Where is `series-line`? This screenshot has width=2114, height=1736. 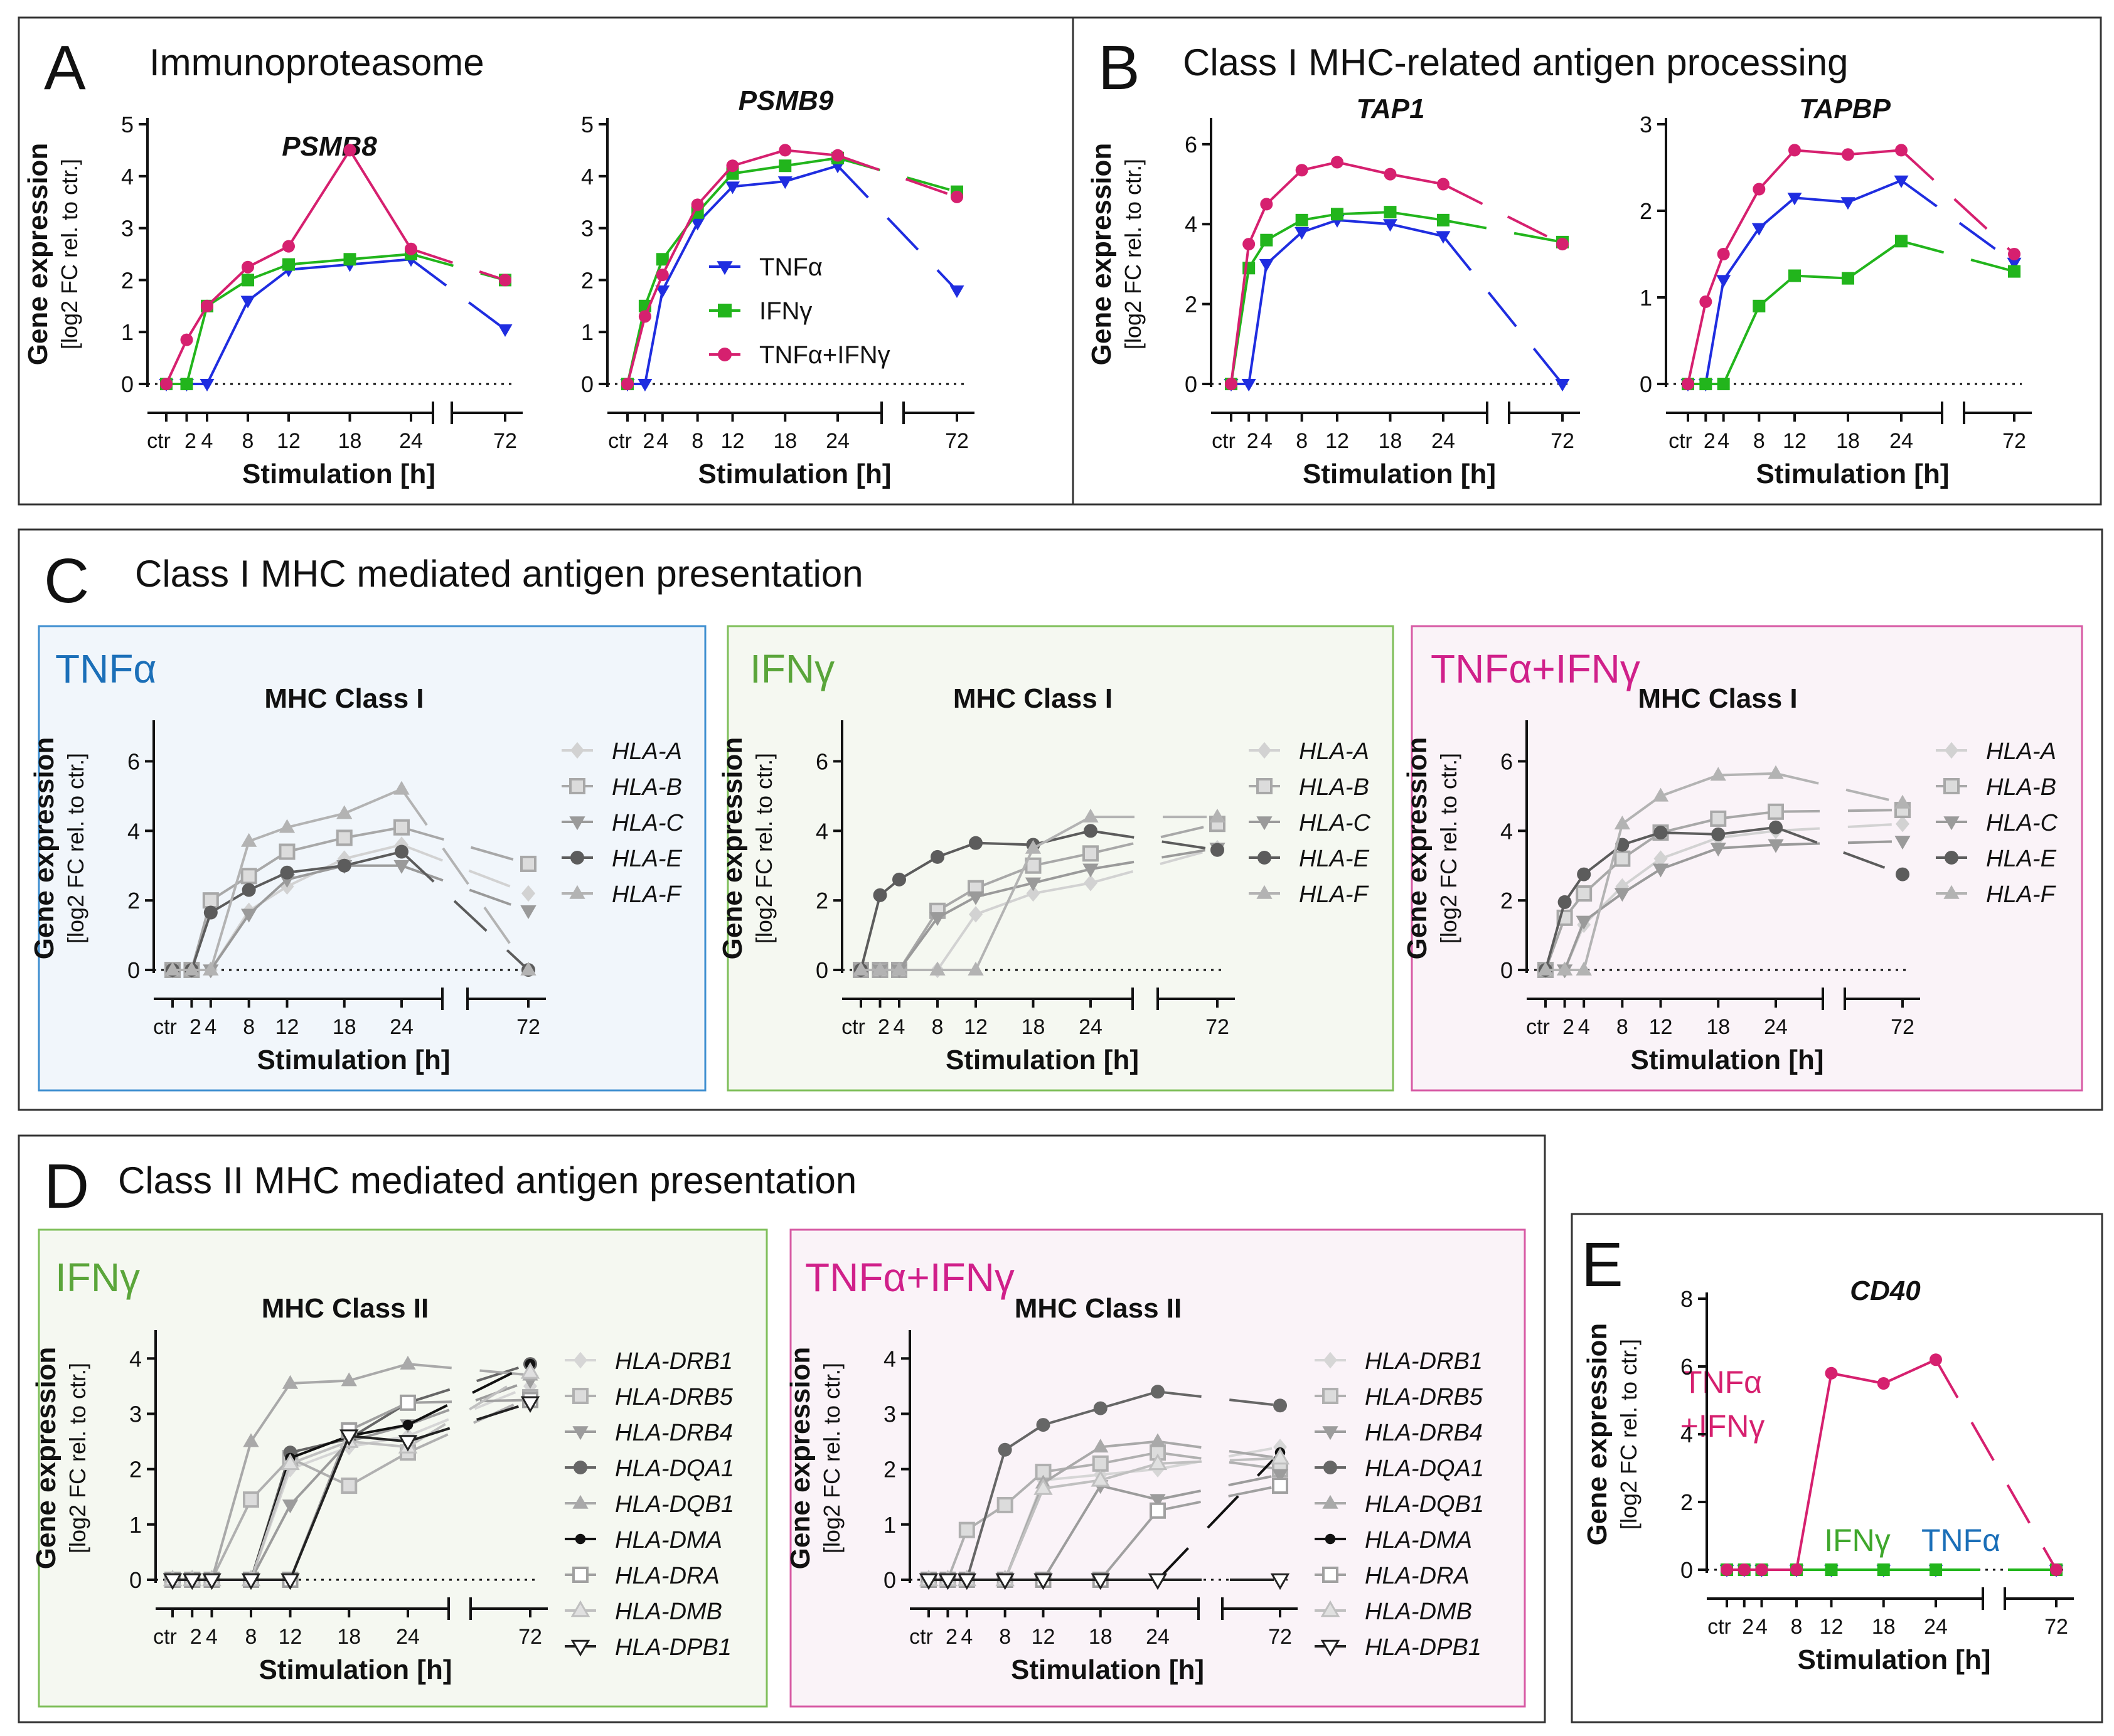 series-line is located at coordinates (1337, 273).